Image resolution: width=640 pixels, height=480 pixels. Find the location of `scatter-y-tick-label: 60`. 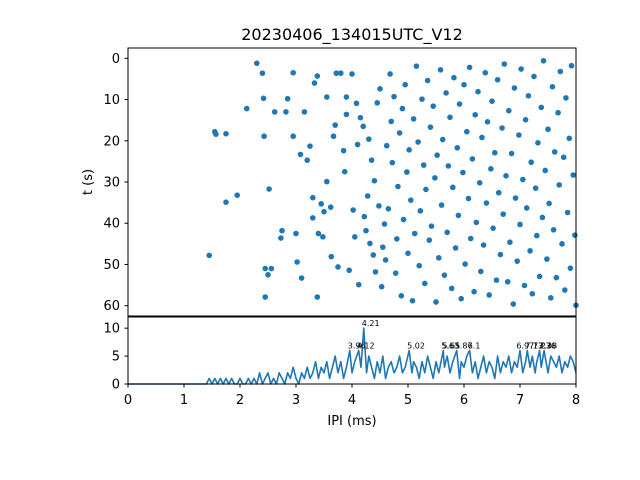

scatter-y-tick-label: 60 is located at coordinates (111, 306).